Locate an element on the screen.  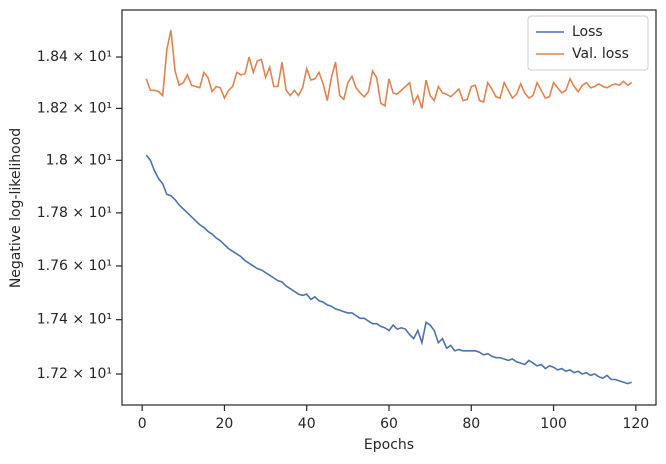
x-tick-label: 0 is located at coordinates (142, 424).